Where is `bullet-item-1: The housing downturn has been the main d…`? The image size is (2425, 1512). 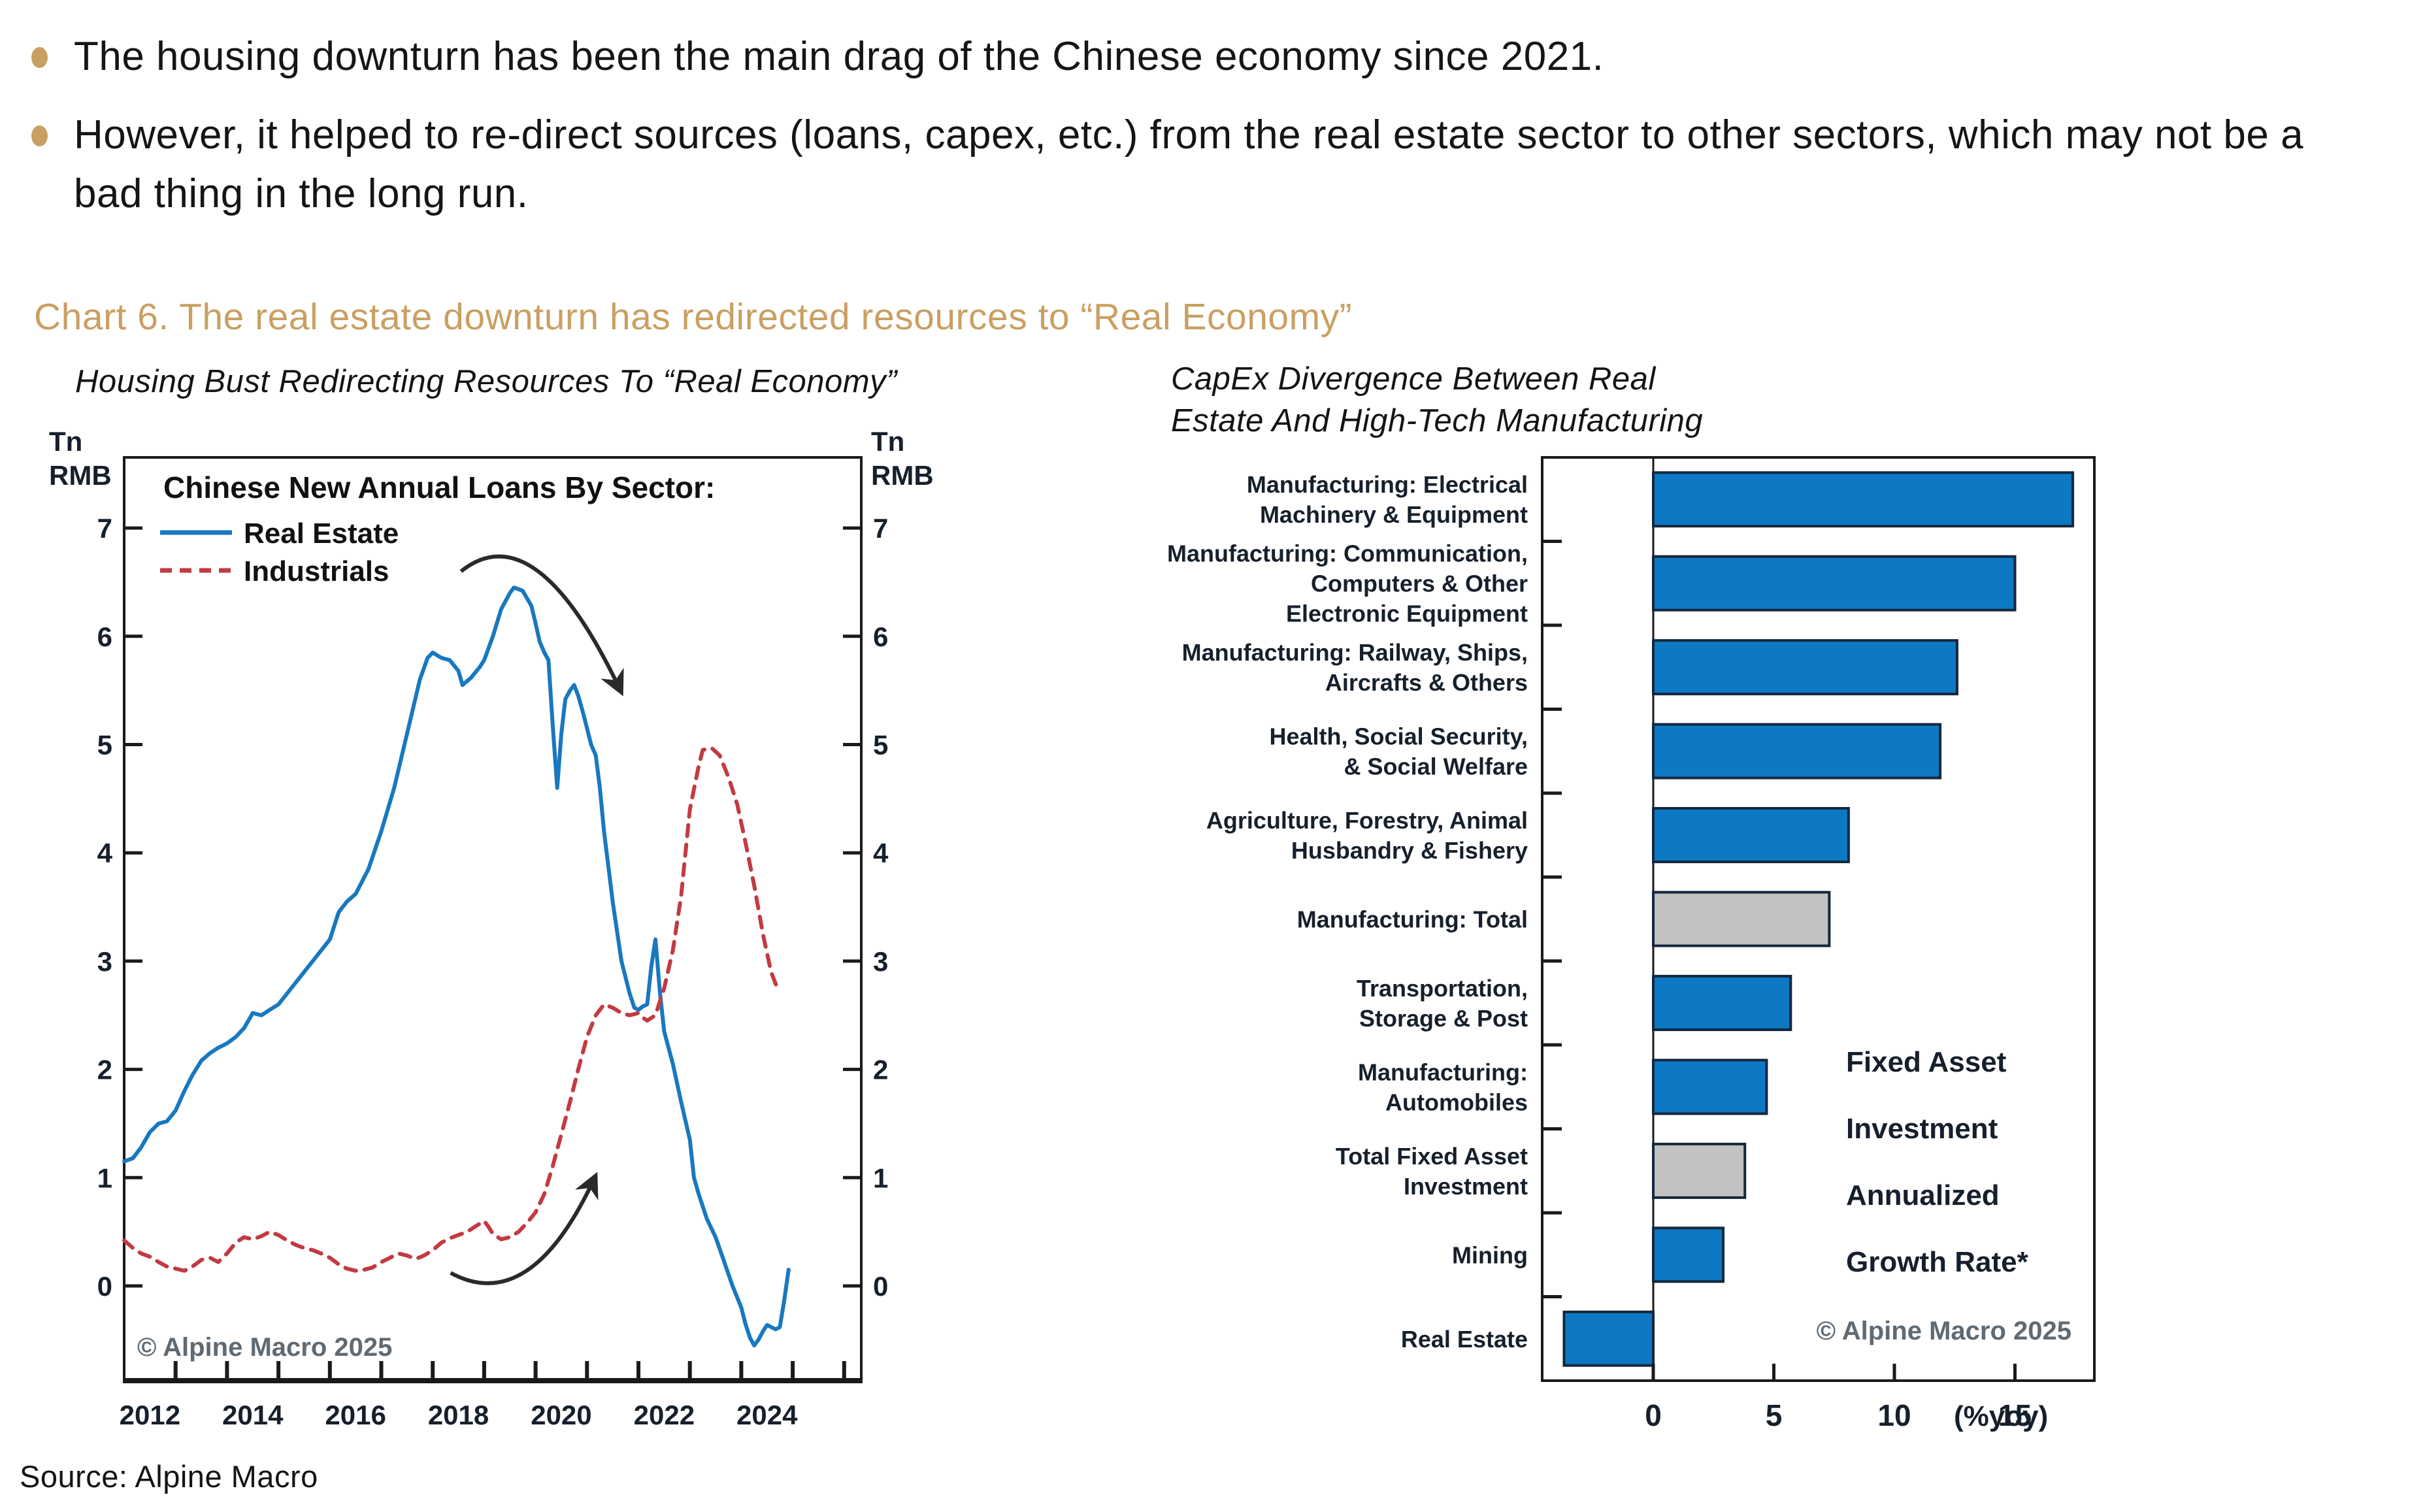 bullet-item-1: The housing downturn has been the main d… is located at coordinates (1194, 56).